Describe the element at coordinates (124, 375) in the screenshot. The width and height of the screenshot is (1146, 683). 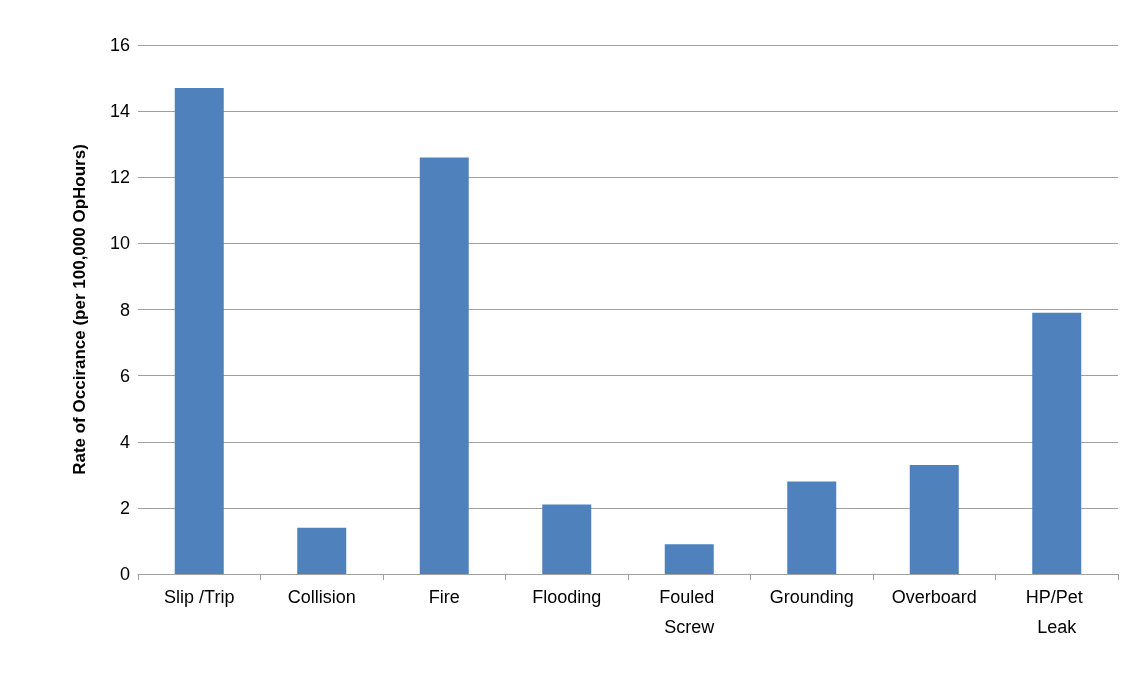
I see `y-tick-label: 6` at that location.